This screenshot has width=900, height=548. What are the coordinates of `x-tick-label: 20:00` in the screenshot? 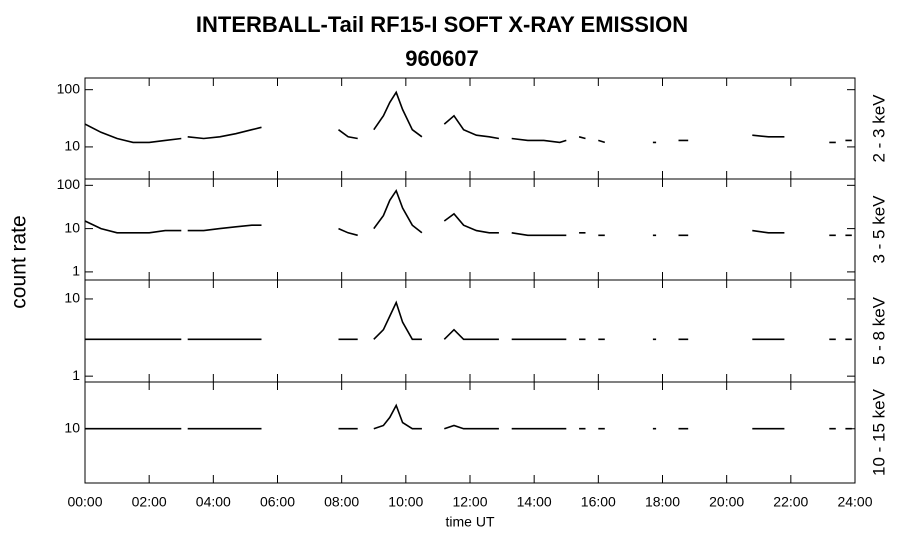 It's located at (726, 502).